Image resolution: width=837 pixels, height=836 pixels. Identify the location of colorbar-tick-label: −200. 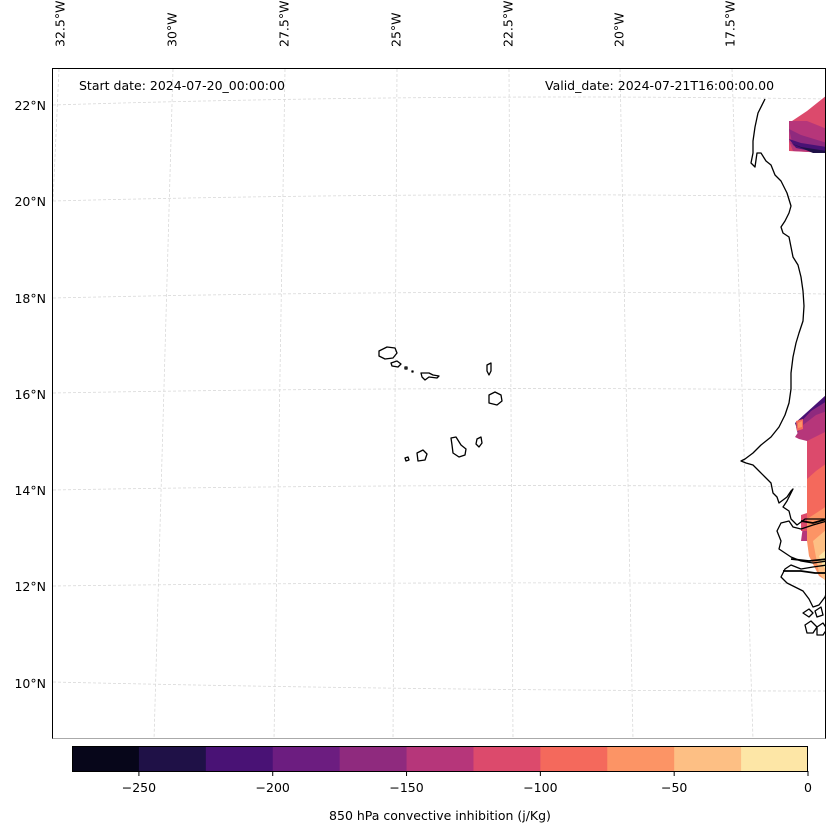
(272, 787).